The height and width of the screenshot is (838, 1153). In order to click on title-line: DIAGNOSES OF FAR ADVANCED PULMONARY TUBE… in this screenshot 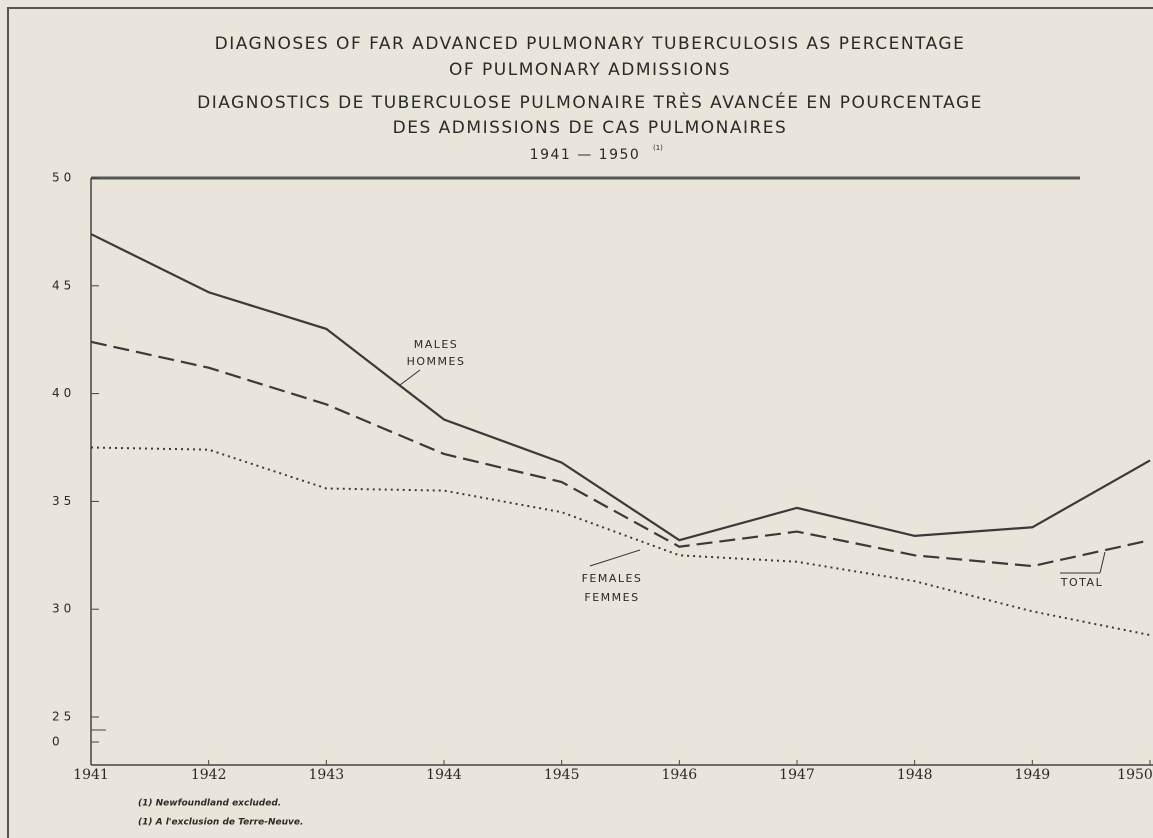, I will do `click(590, 44)`.